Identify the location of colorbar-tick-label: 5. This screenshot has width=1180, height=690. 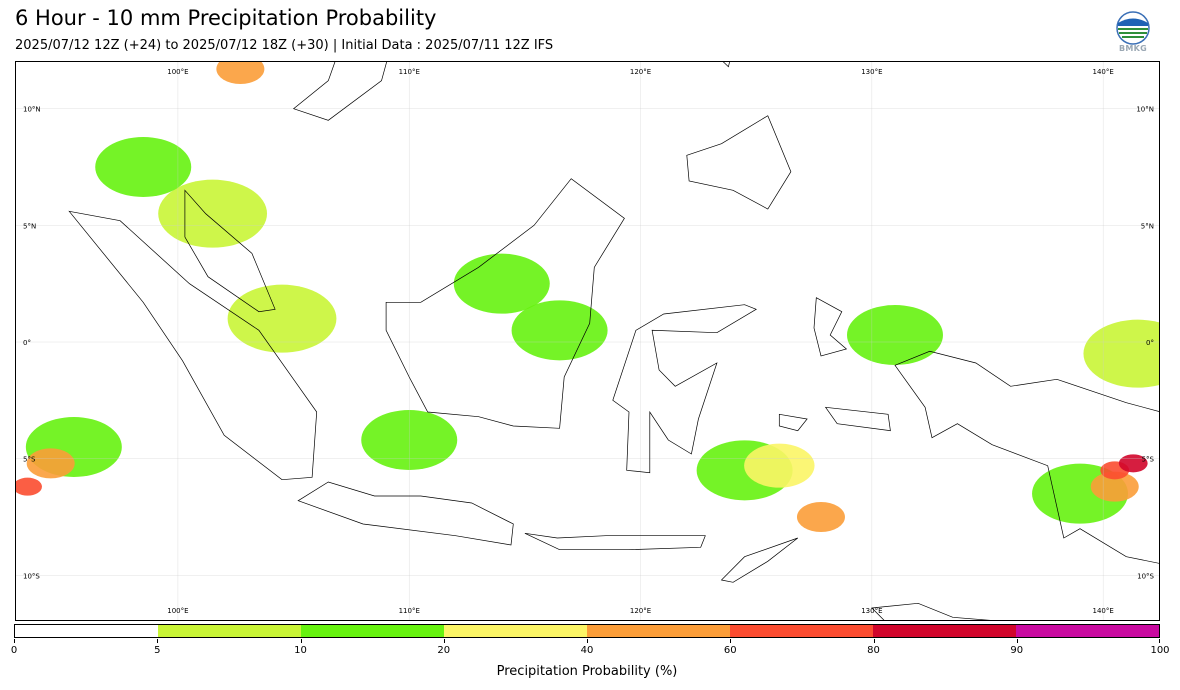
(157, 650).